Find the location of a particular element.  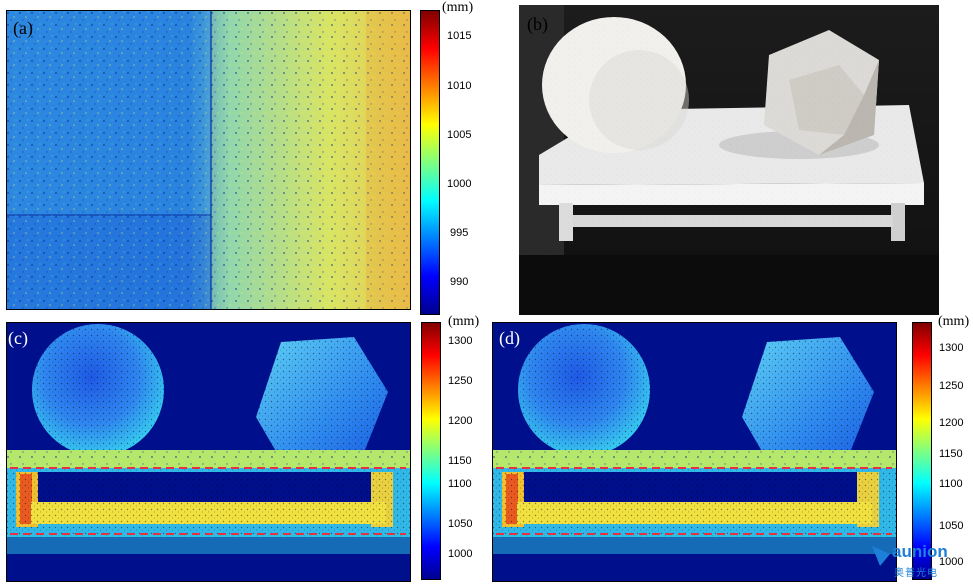

panel-b-label: (b) is located at coordinates (537, 24).